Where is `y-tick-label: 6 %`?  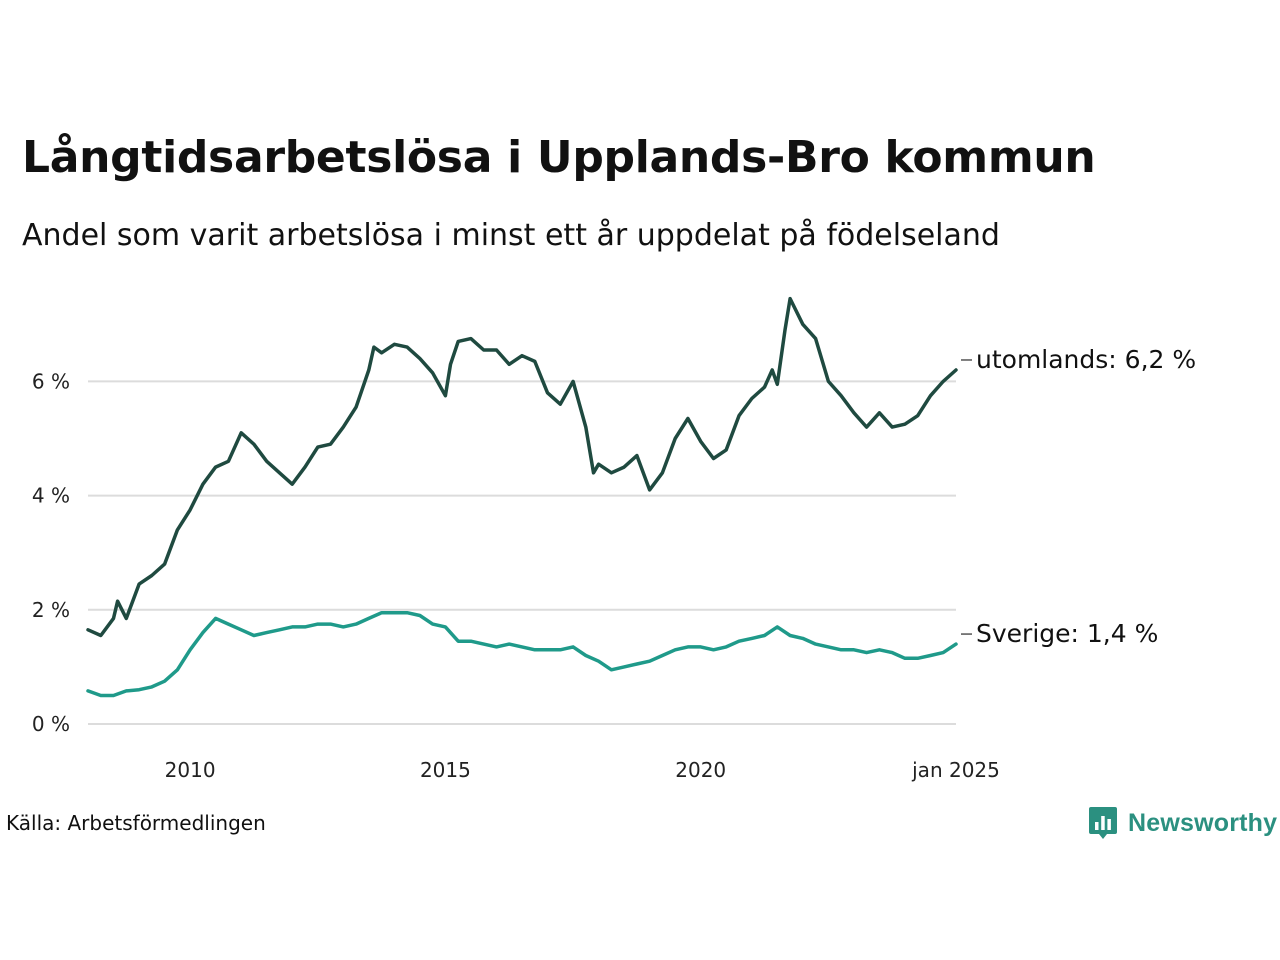 y-tick-label: 6 % is located at coordinates (51, 381).